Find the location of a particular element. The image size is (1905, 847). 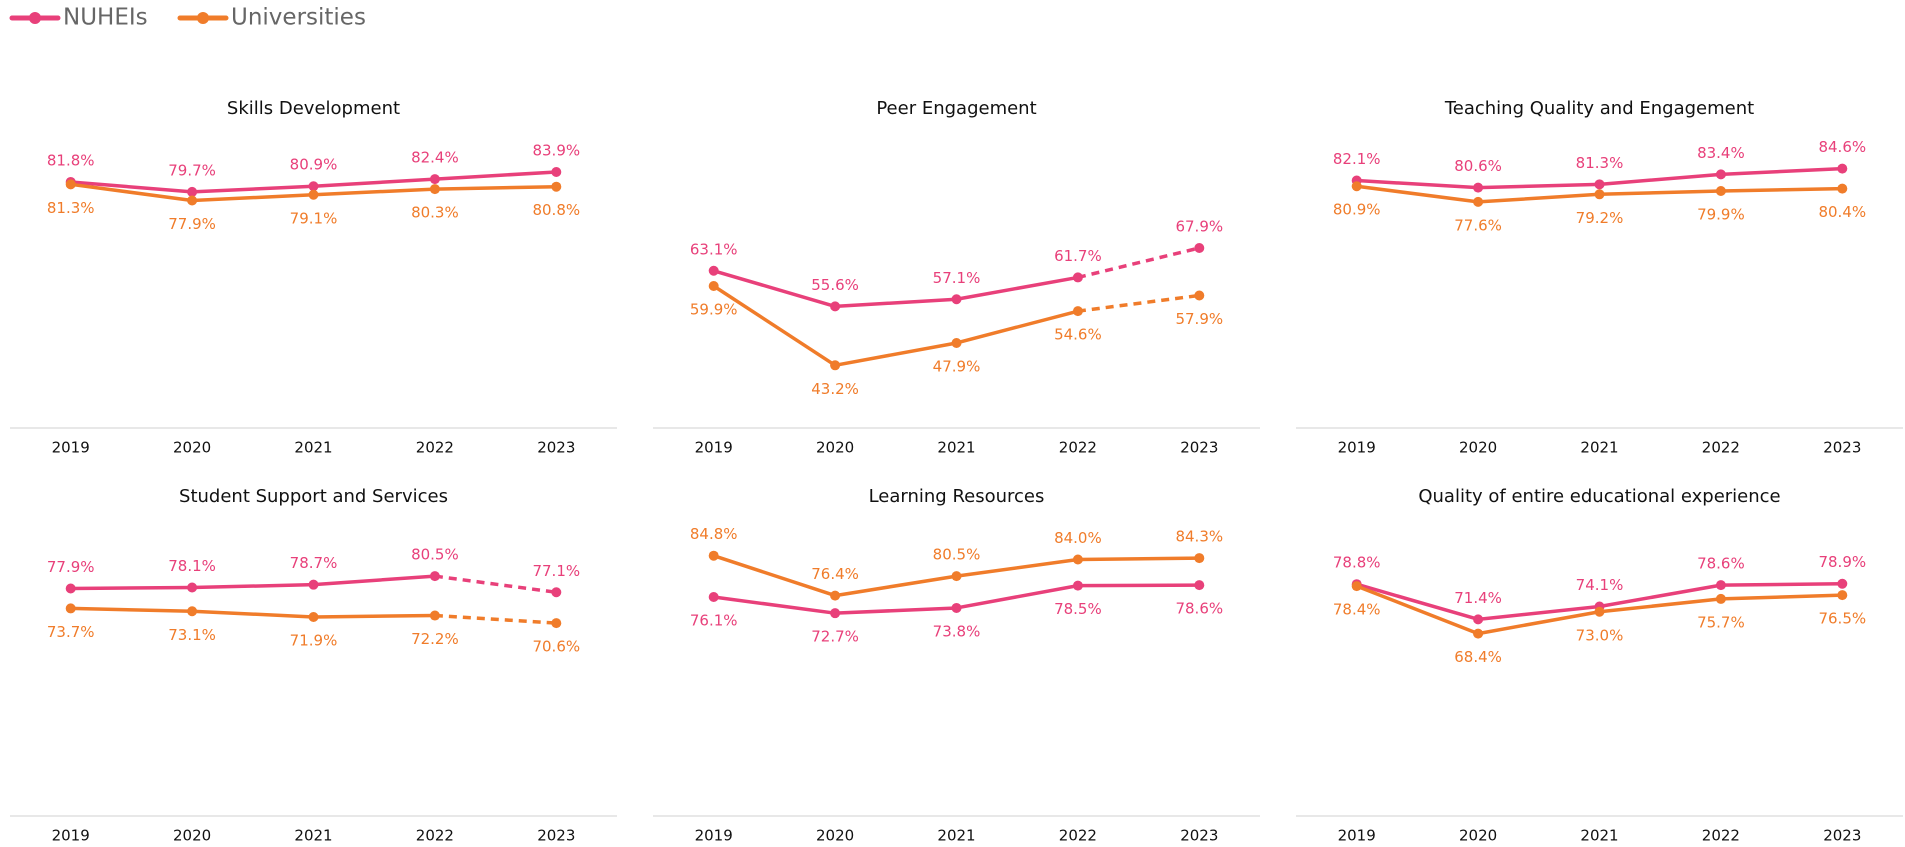

data-label: 76.1% is located at coordinates (714, 621).